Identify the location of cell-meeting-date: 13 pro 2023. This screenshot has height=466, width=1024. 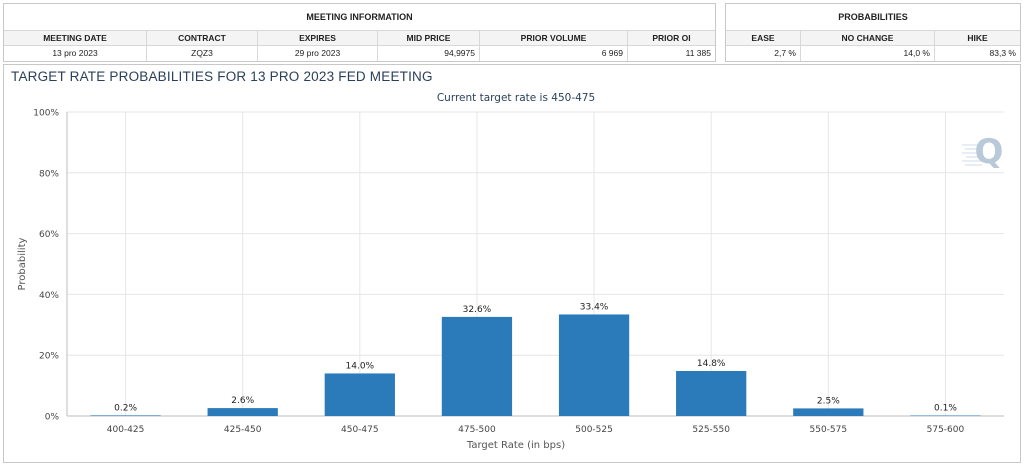
(75, 53).